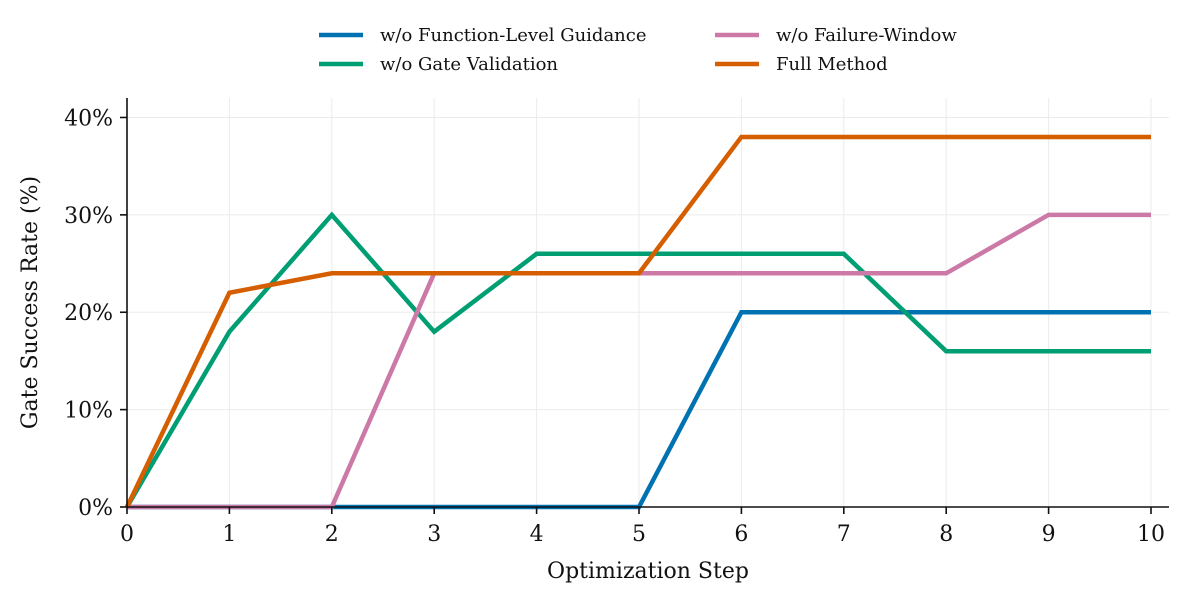  I want to click on y-tick-label: 40%, so click(88, 118).